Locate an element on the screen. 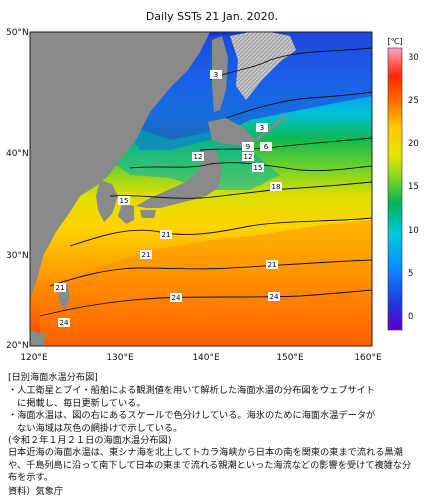 This screenshot has width=424, height=501. colorbar-tick-0: 0 is located at coordinates (410, 317).